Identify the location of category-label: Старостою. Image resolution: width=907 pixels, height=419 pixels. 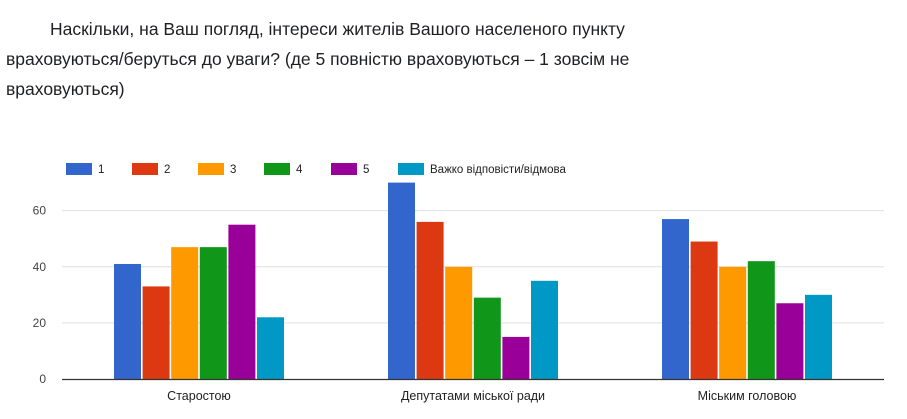
(199, 396).